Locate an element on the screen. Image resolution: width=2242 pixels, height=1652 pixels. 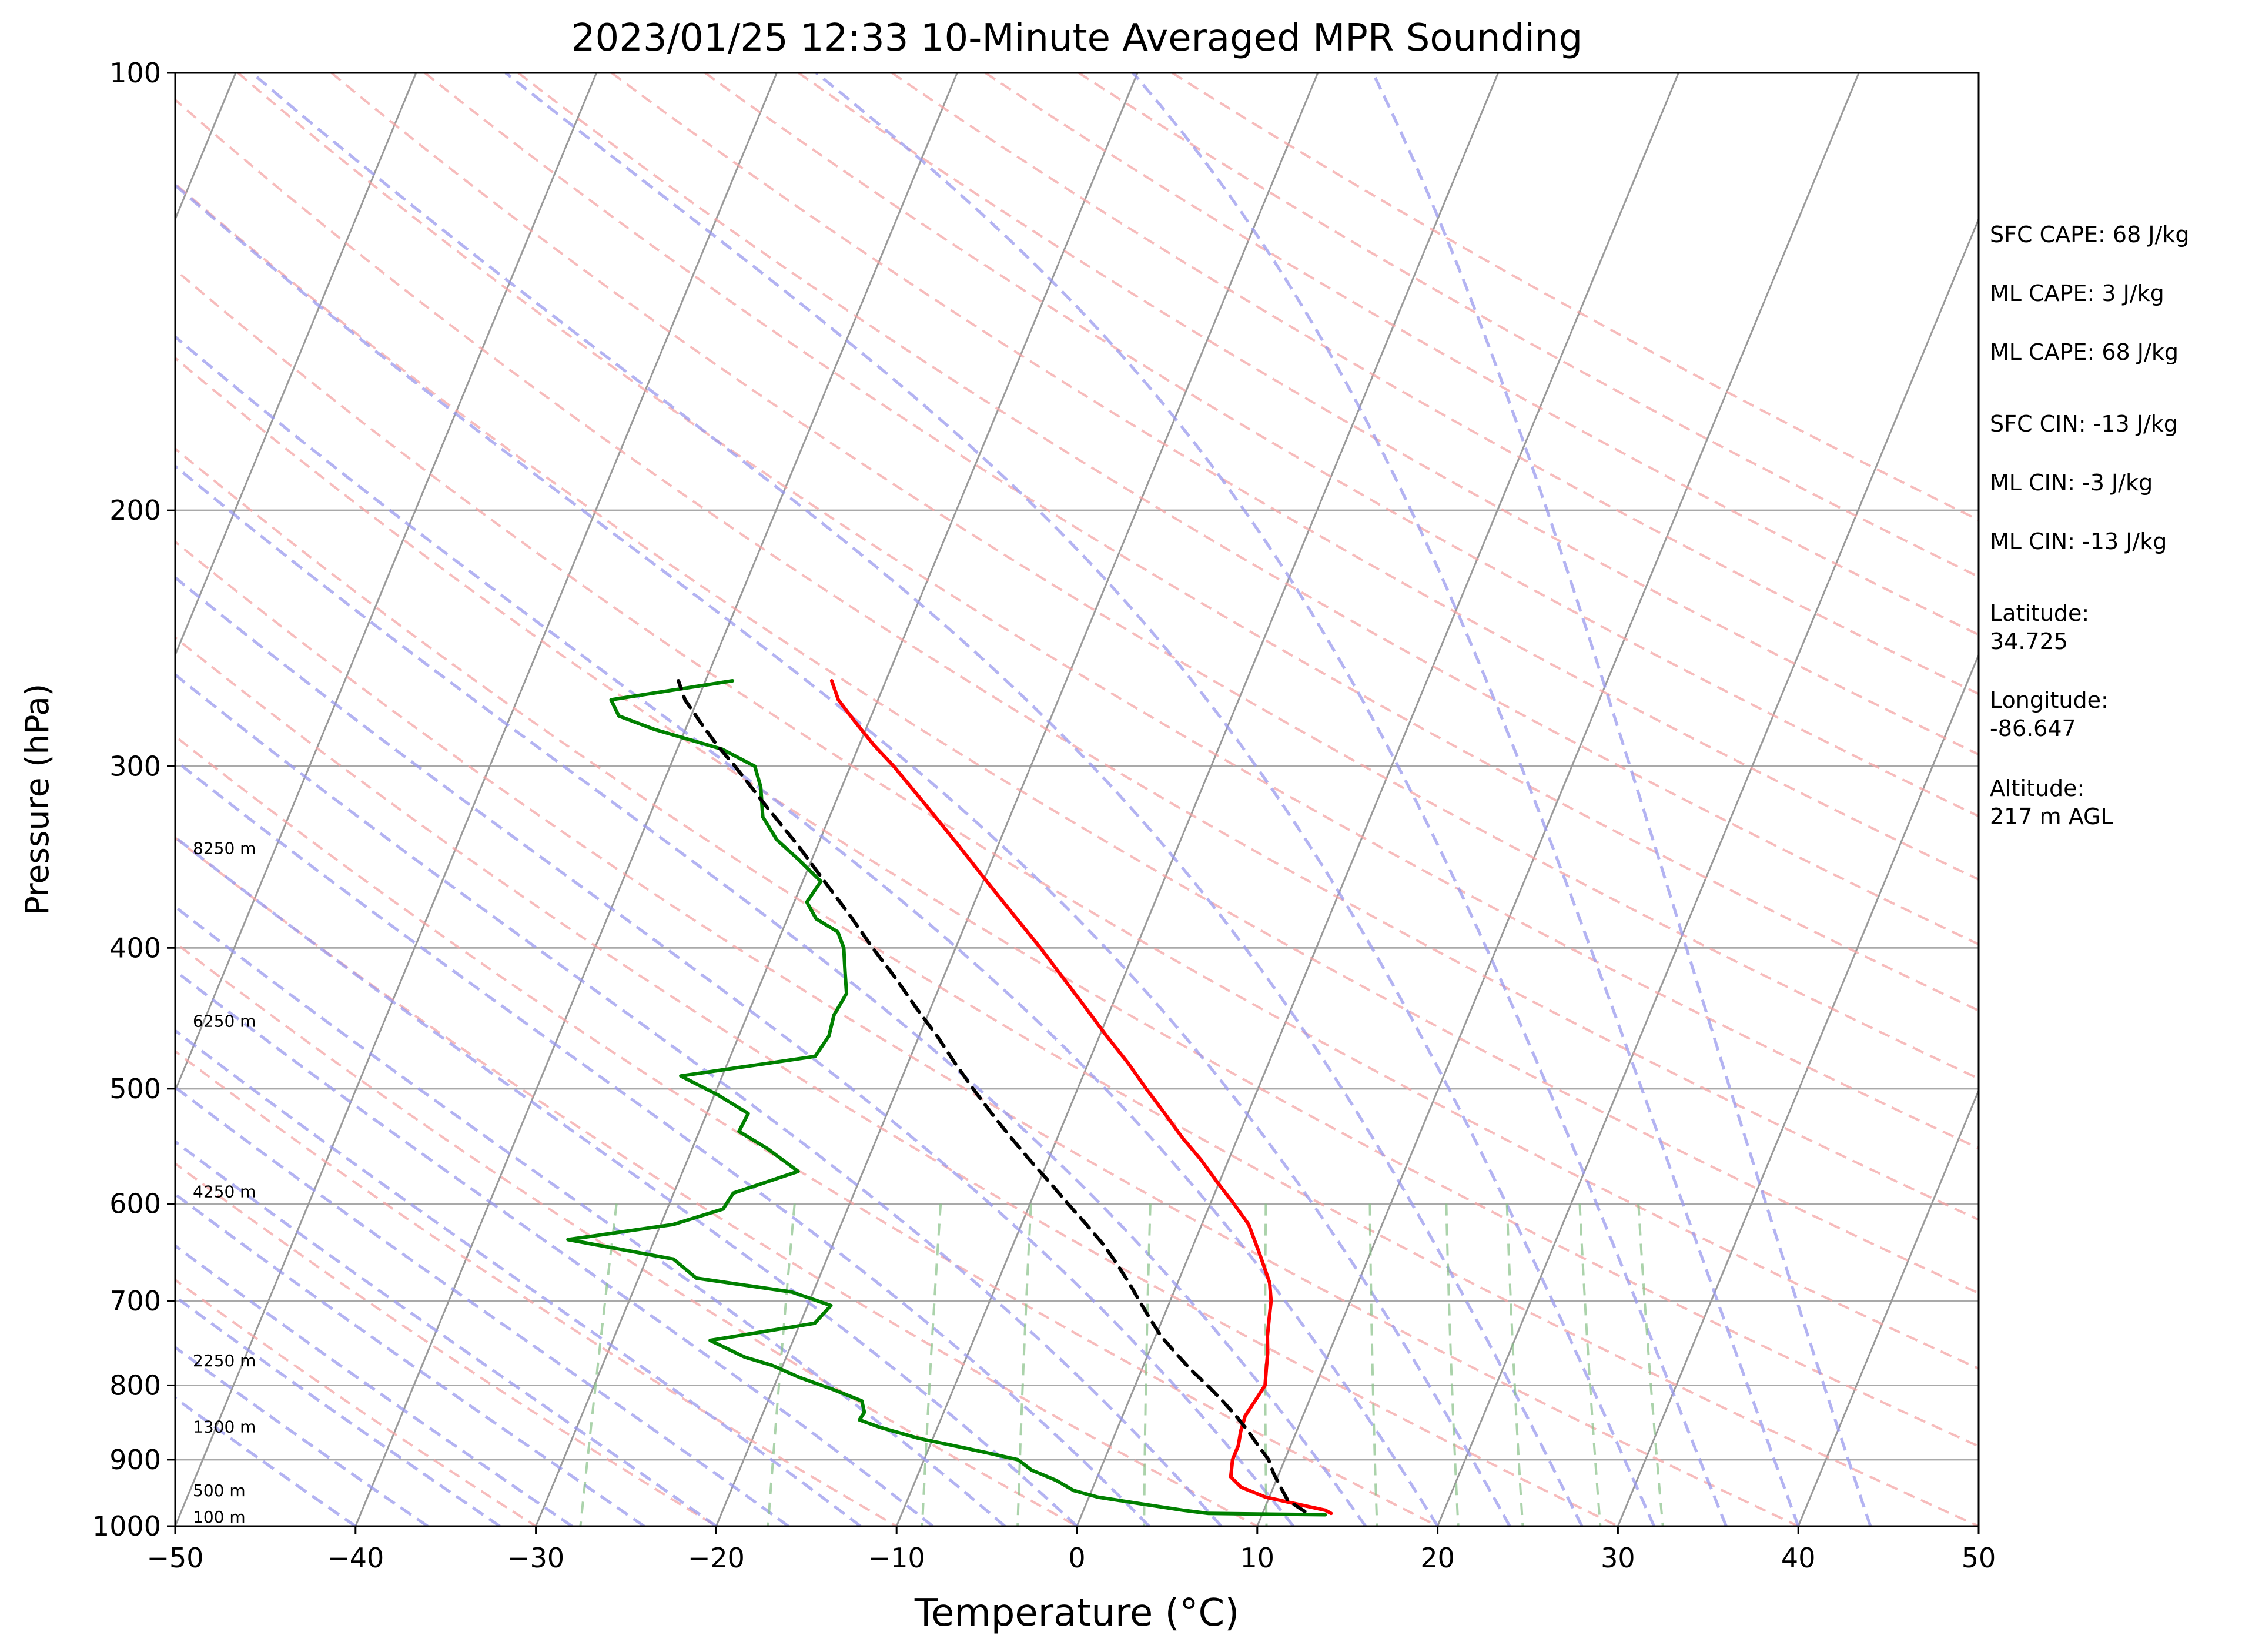
x-tick-label: −20 is located at coordinates (717, 1558).